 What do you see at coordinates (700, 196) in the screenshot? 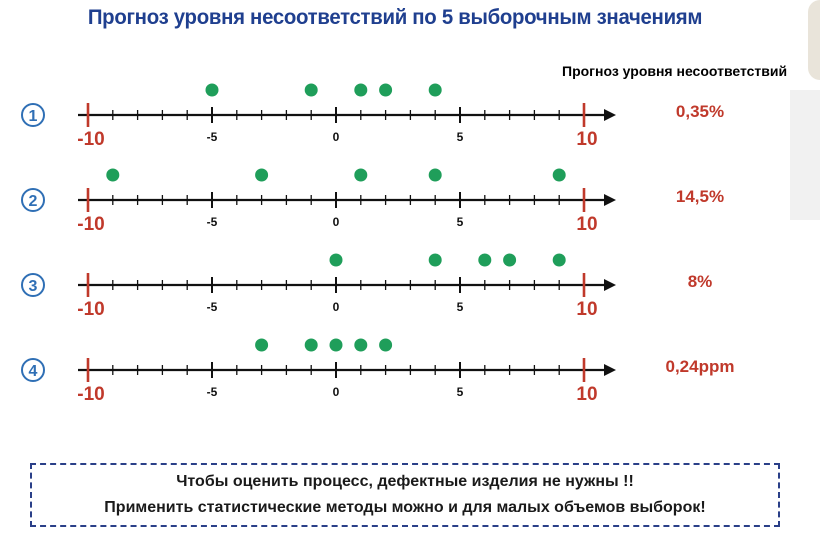
I see `forecast-value: 14,5%` at bounding box center [700, 196].